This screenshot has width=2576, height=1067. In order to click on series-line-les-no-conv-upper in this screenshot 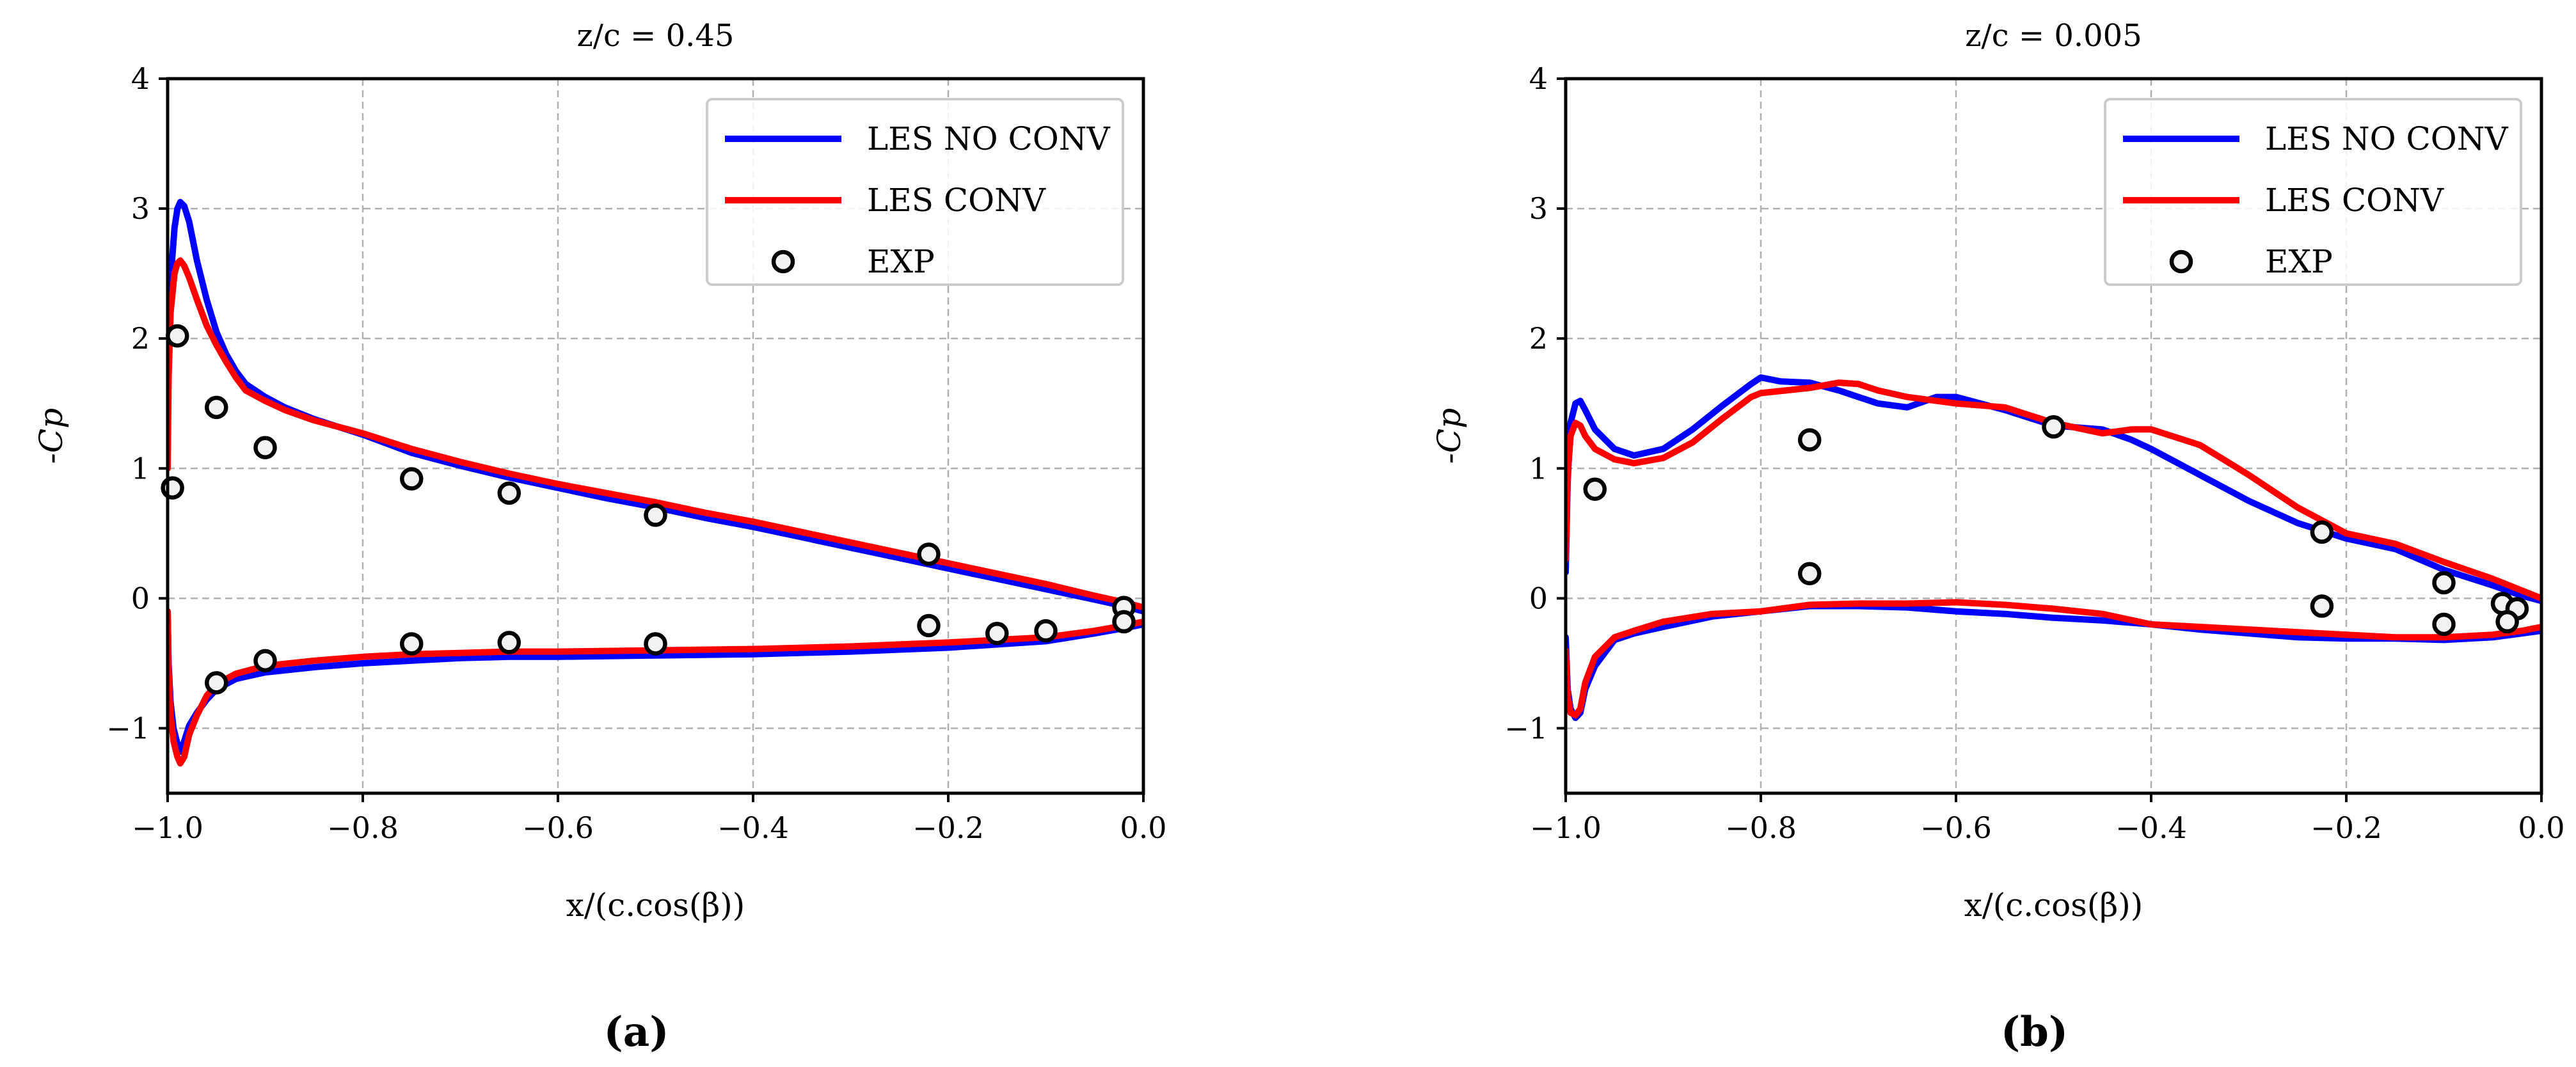, I will do `click(2054, 490)`.